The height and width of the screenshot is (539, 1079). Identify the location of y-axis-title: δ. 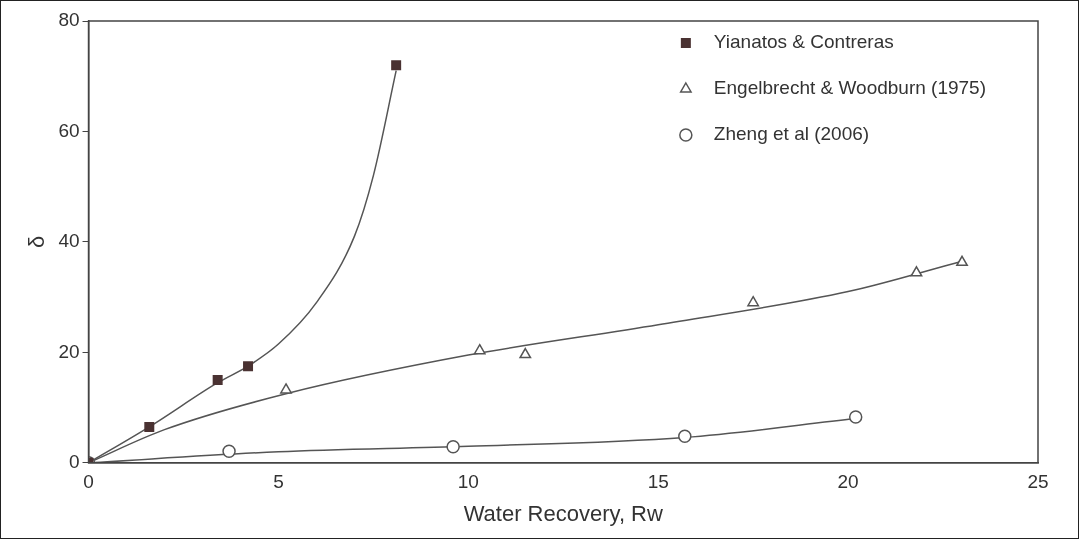
(37, 242).